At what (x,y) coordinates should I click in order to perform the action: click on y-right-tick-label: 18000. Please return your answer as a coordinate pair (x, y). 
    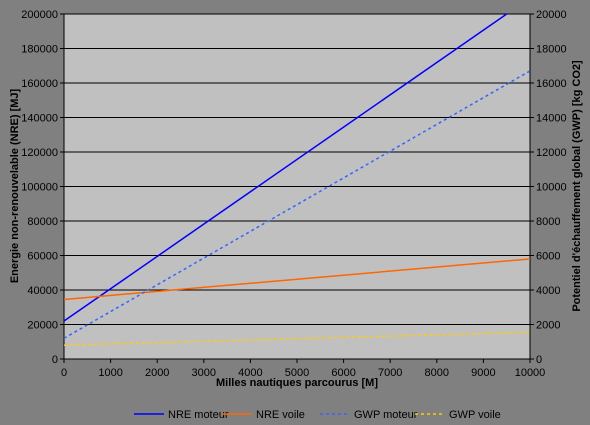
    Looking at the image, I should click on (551, 50).